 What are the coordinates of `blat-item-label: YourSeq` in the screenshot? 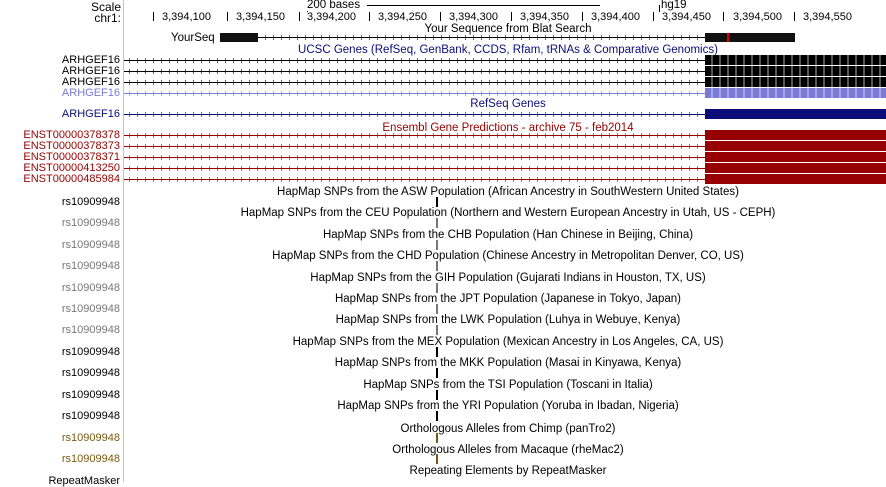 It's located at (193, 38).